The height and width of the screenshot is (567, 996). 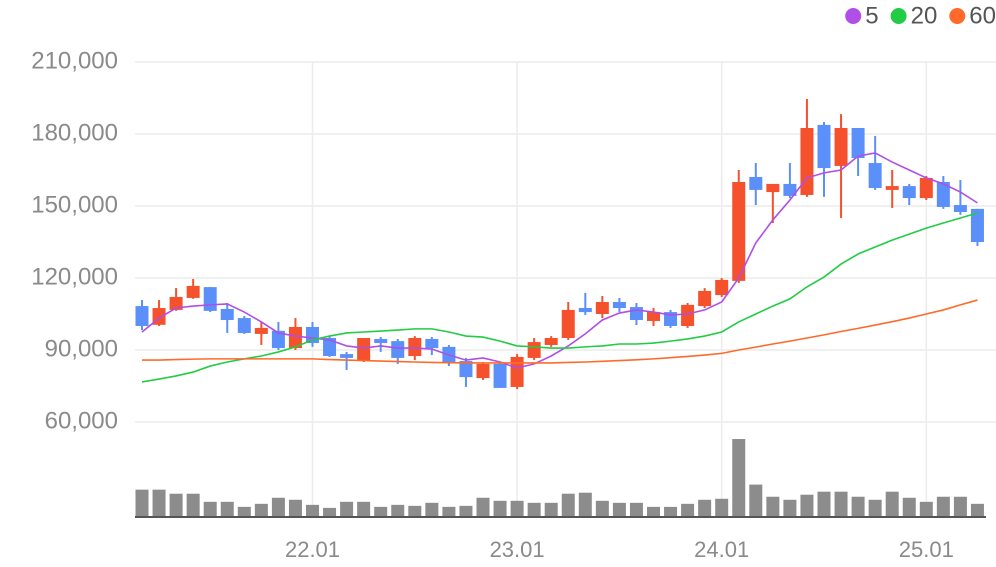 What do you see at coordinates (924, 15) in the screenshot?
I see `legend-label: 20` at bounding box center [924, 15].